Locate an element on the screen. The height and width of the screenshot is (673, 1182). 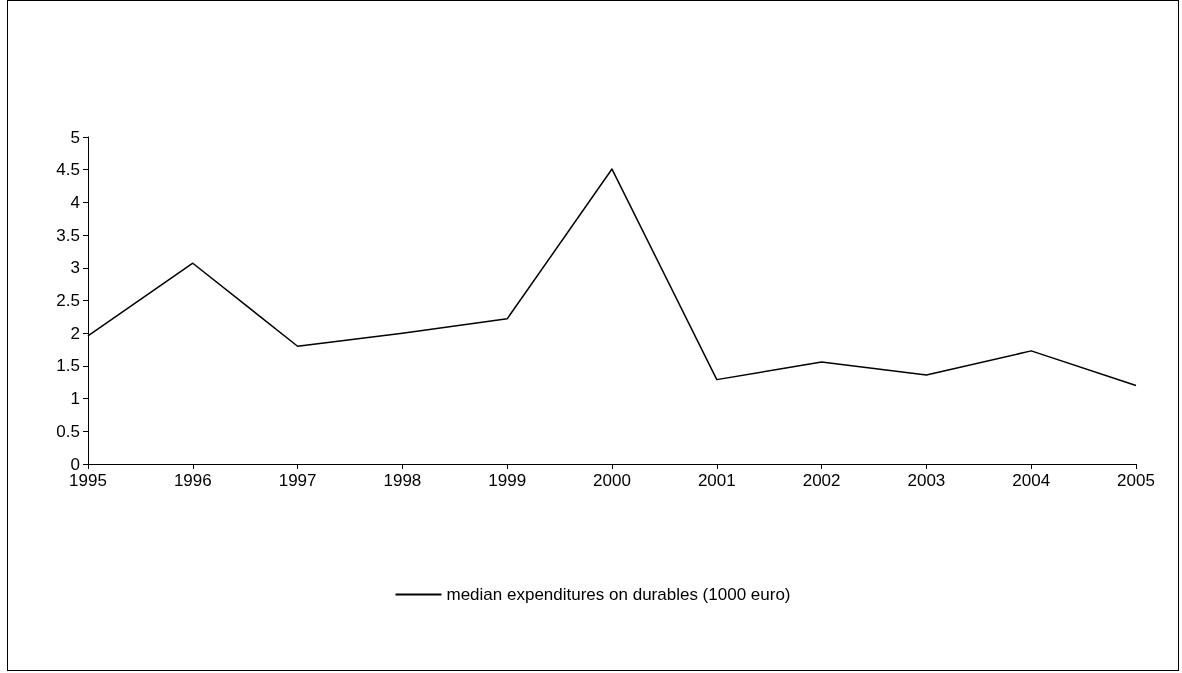
x-tick-label: 1999 is located at coordinates (507, 480).